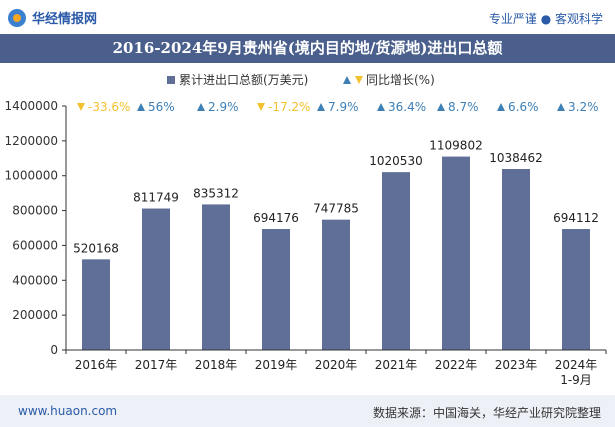 This screenshot has height=427, width=615. What do you see at coordinates (276, 365) in the screenshot?
I see `x-tick-label: 2019年` at bounding box center [276, 365].